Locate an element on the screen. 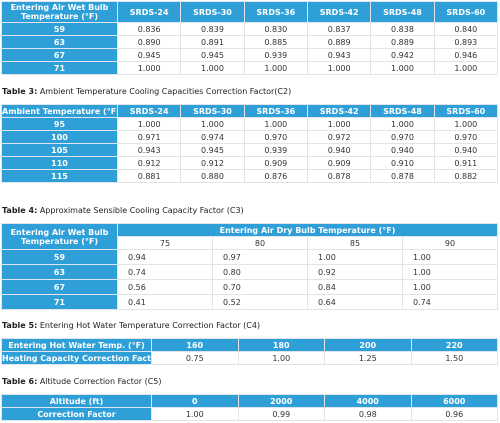  table-cell: 0.96 is located at coordinates (454, 414).